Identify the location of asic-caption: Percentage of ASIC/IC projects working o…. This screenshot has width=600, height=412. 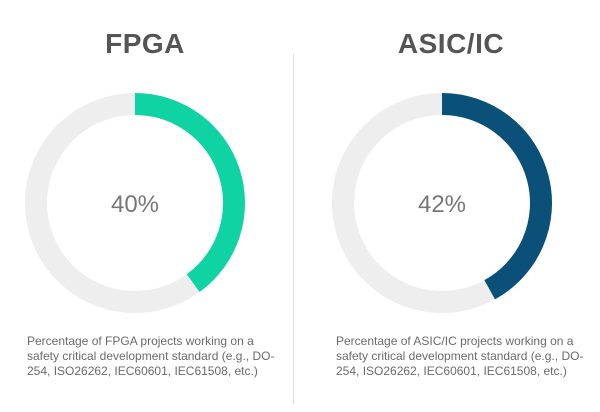
(460, 356).